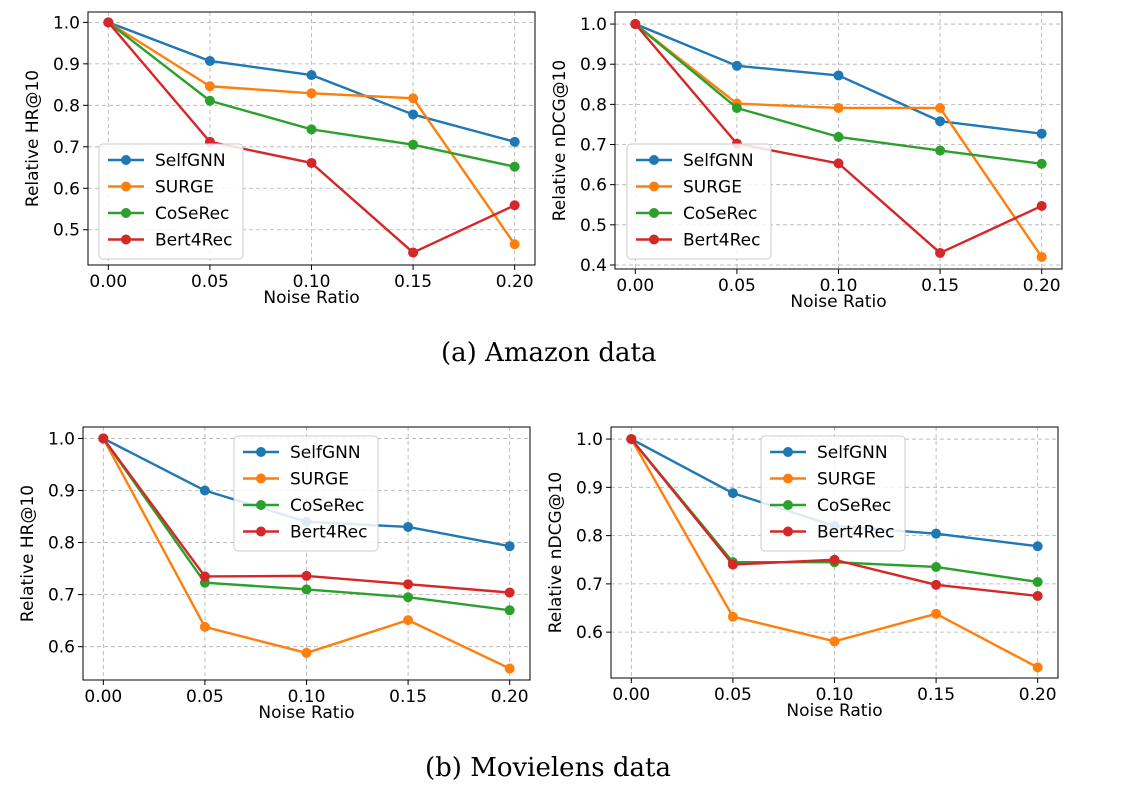 The height and width of the screenshot is (800, 1146). Describe the element at coordinates (593, 226) in the screenshot. I see `y-tick-label: 0.5` at that location.